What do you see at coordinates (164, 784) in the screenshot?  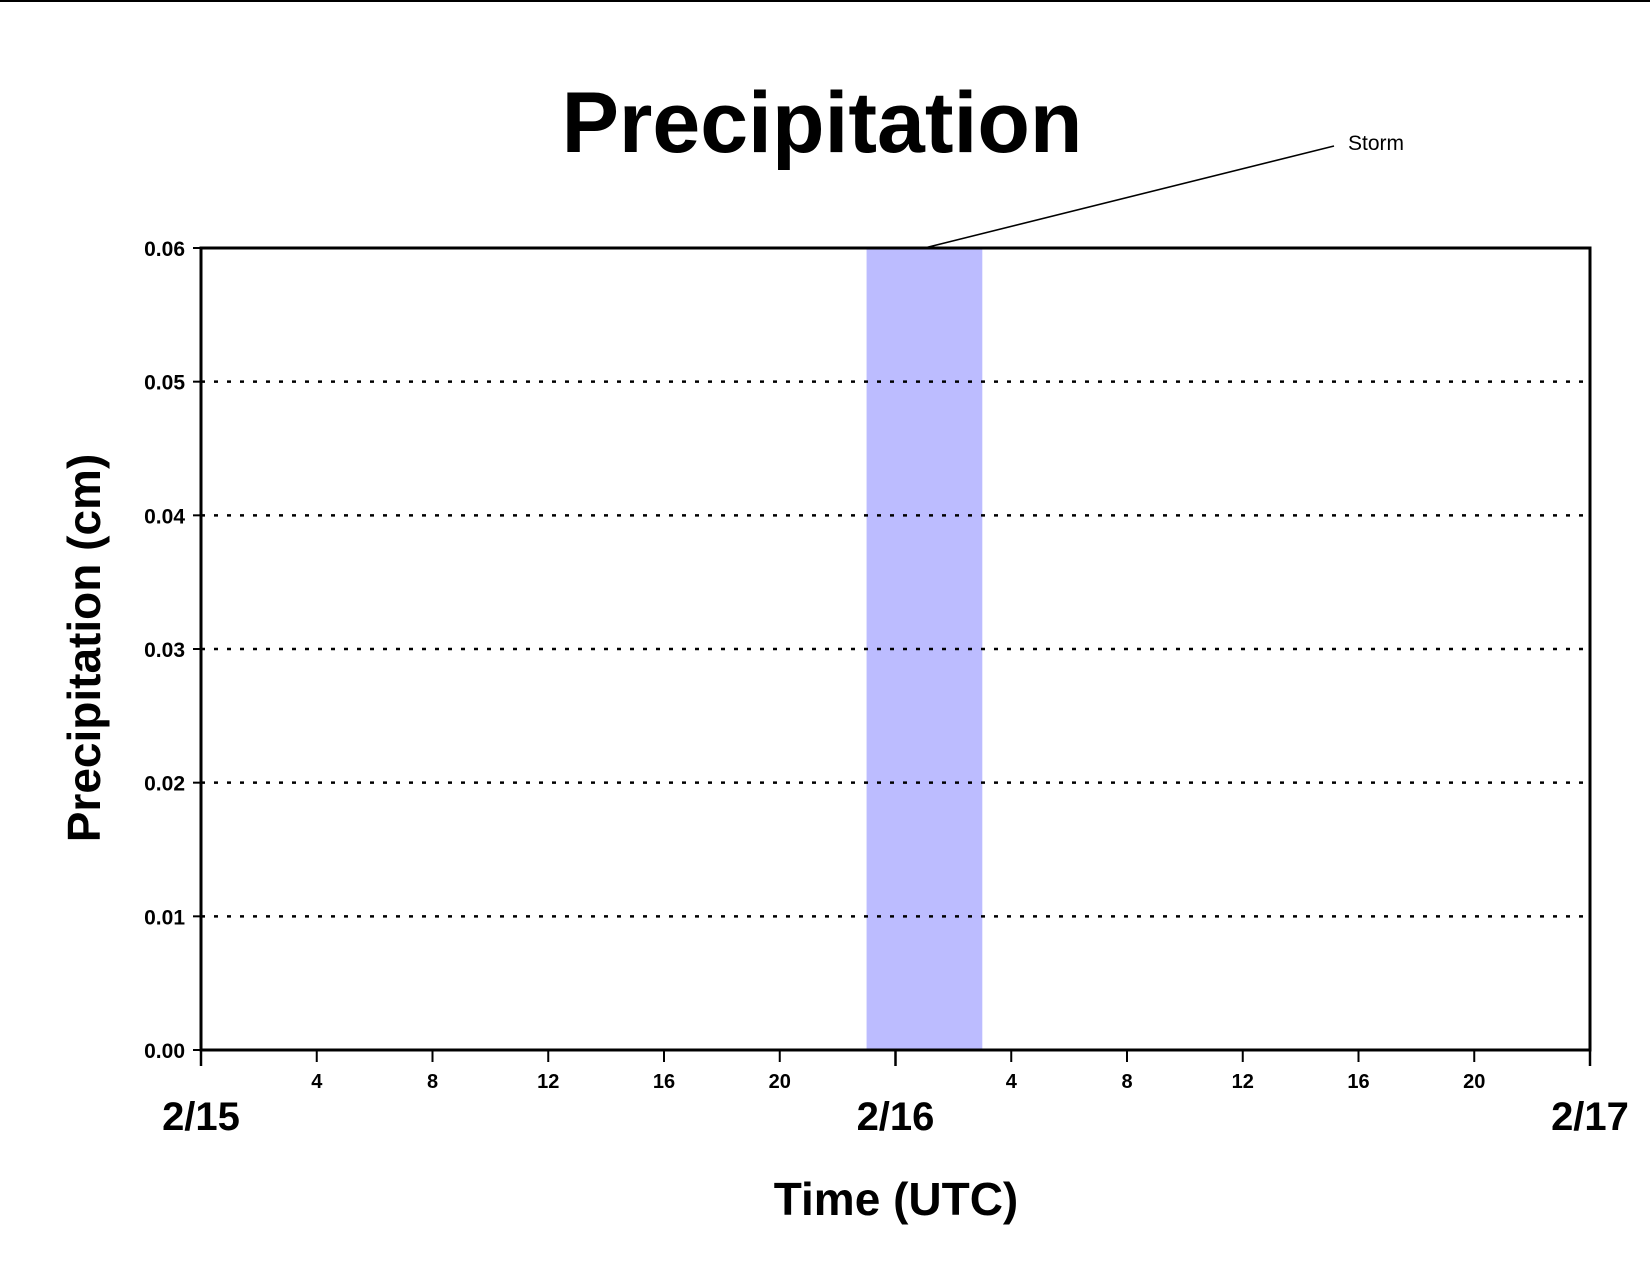 I see `y-tick-label: 0.02` at bounding box center [164, 784].